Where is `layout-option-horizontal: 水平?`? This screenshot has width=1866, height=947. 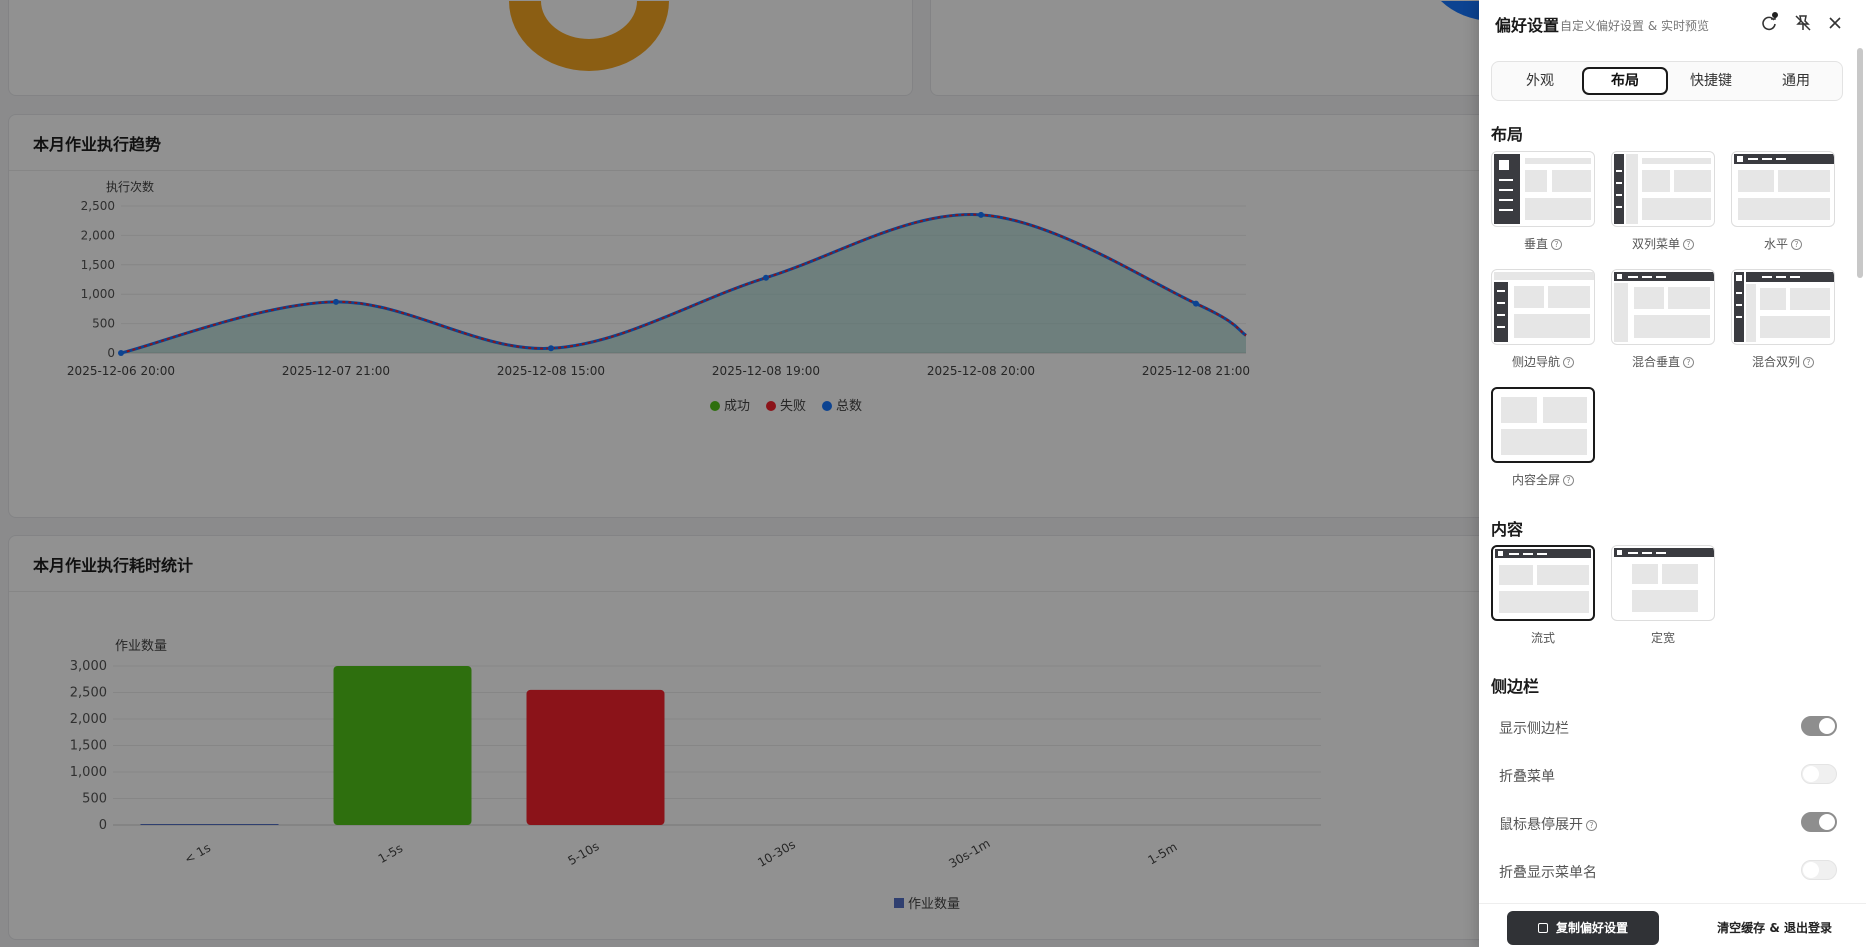 layout-option-horizontal: 水平? is located at coordinates (1783, 202).